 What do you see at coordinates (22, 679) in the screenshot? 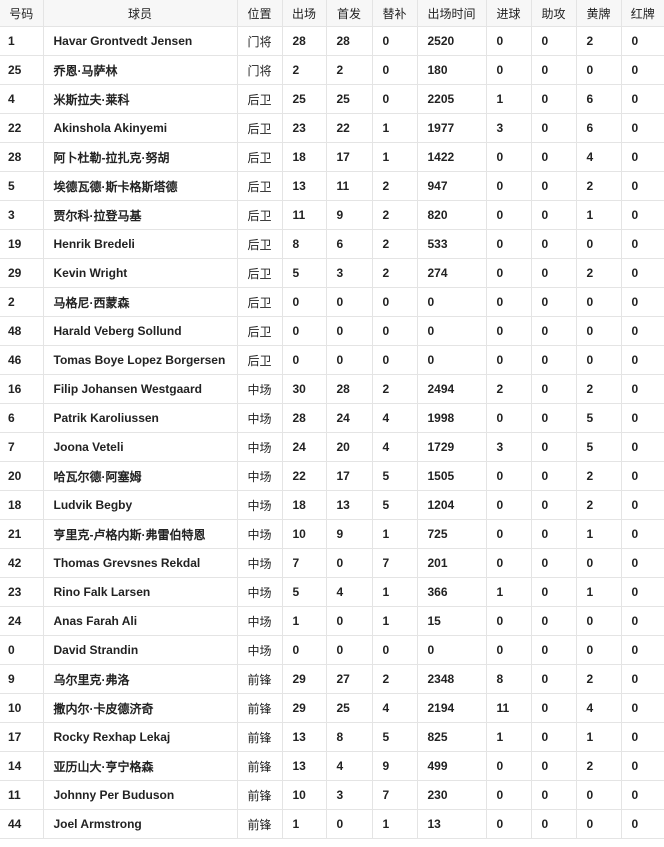
I see `cell-number: 9` at bounding box center [22, 679].